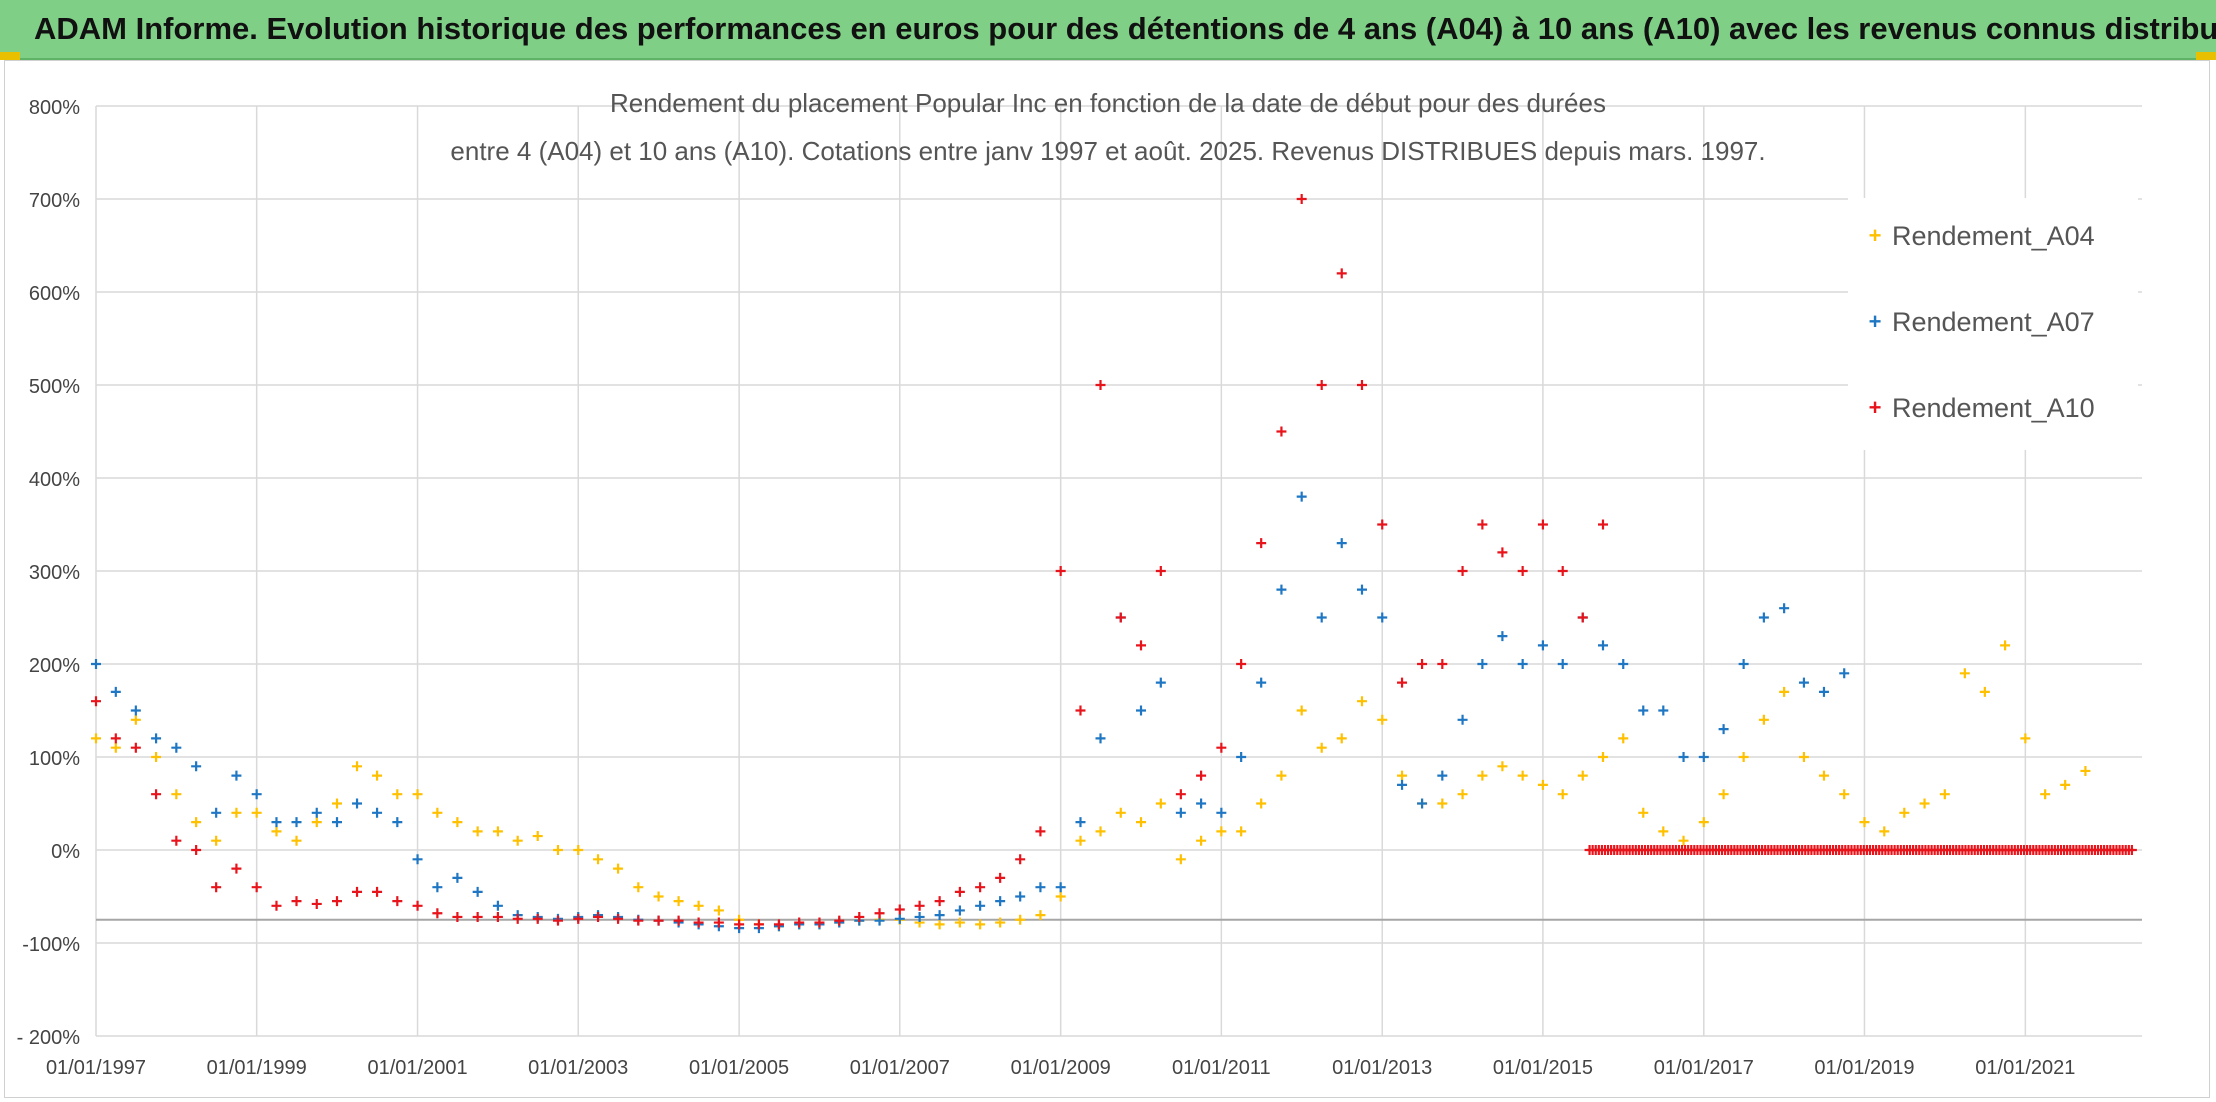 The width and height of the screenshot is (2216, 1102). Describe the element at coordinates (96, 1068) in the screenshot. I see `x-tick-label: 01/01/1997` at that location.